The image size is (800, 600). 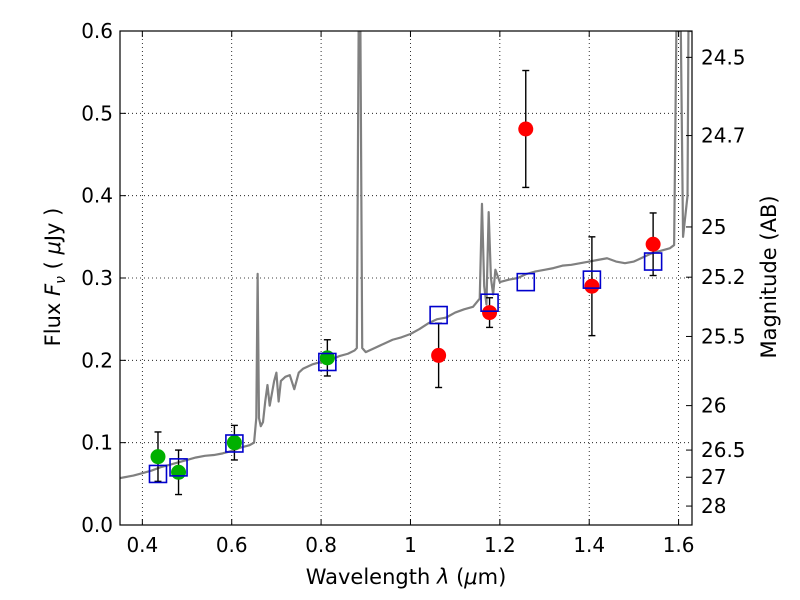 I want to click on y-axis-label: Flux Fν ( μJy ), so click(x=55, y=277).